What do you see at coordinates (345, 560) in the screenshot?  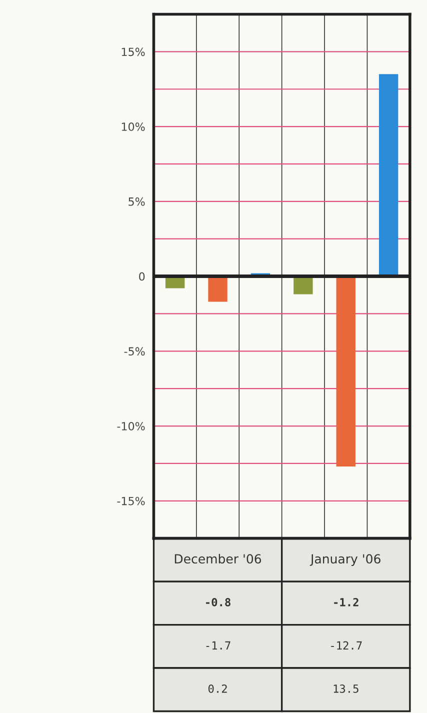 I see `x-tick-label: January '06` at bounding box center [345, 560].